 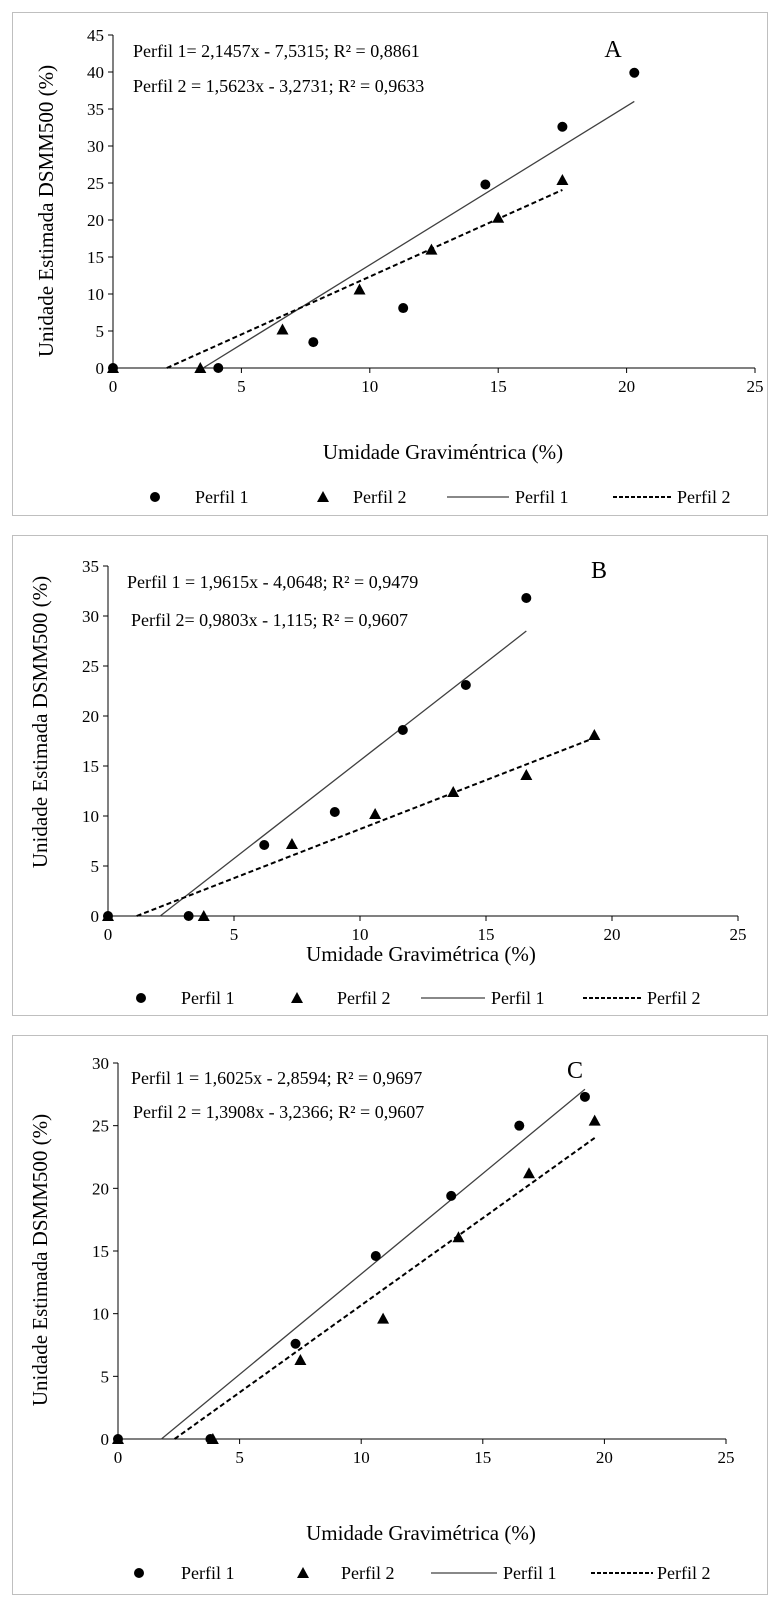 What do you see at coordinates (385, 1288) in the screenshot?
I see `trendline-perfil-2-dashed` at bounding box center [385, 1288].